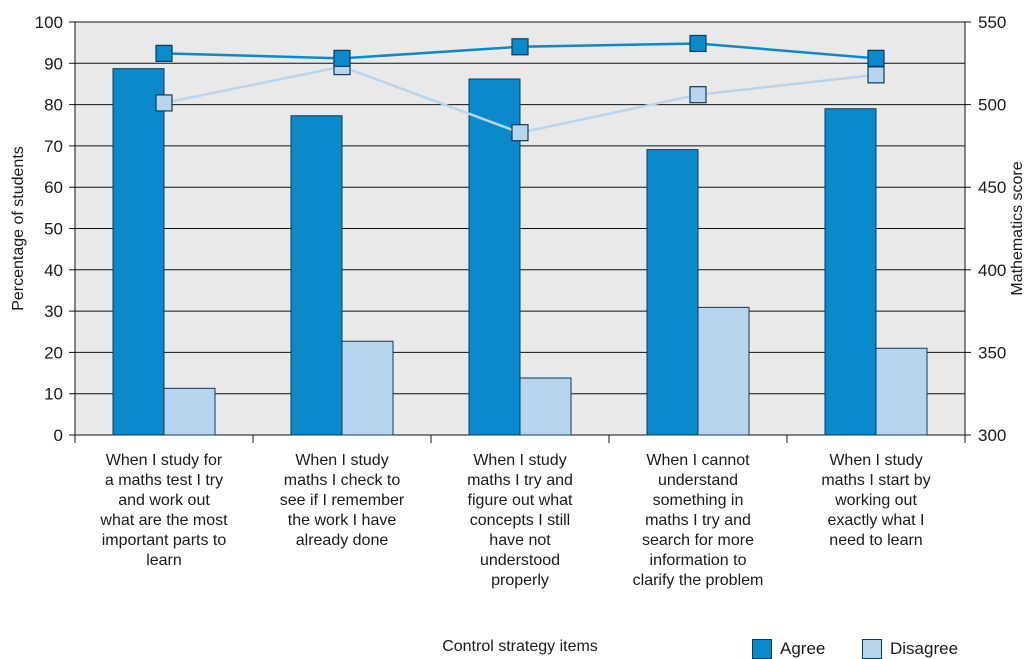  I want to click on legend-item-disagree: Disagree, so click(910, 648).